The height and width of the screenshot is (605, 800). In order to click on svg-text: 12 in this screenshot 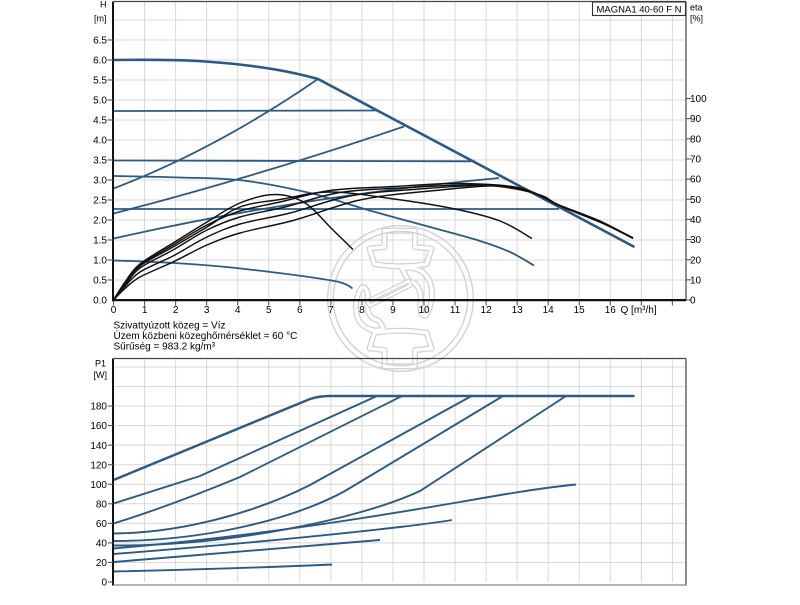, I will do `click(487, 310)`.